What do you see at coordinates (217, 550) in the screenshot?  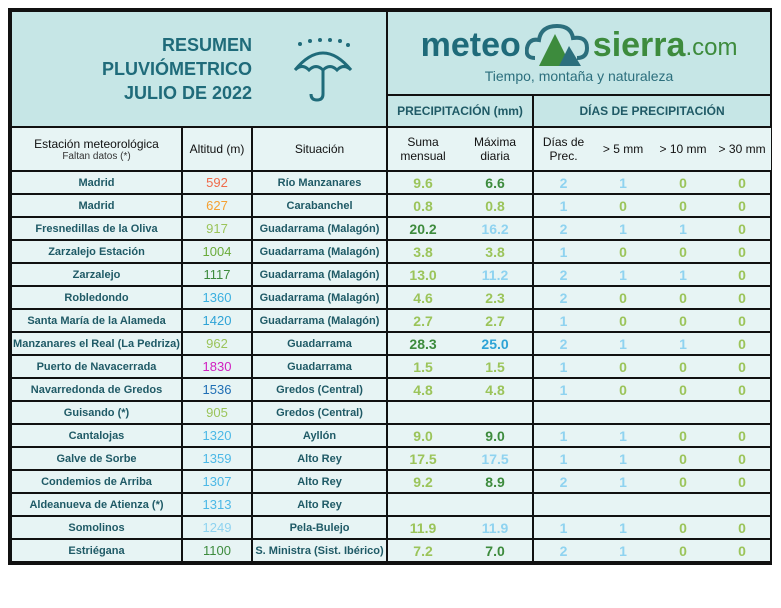 I see `altitude-cell: 1100` at bounding box center [217, 550].